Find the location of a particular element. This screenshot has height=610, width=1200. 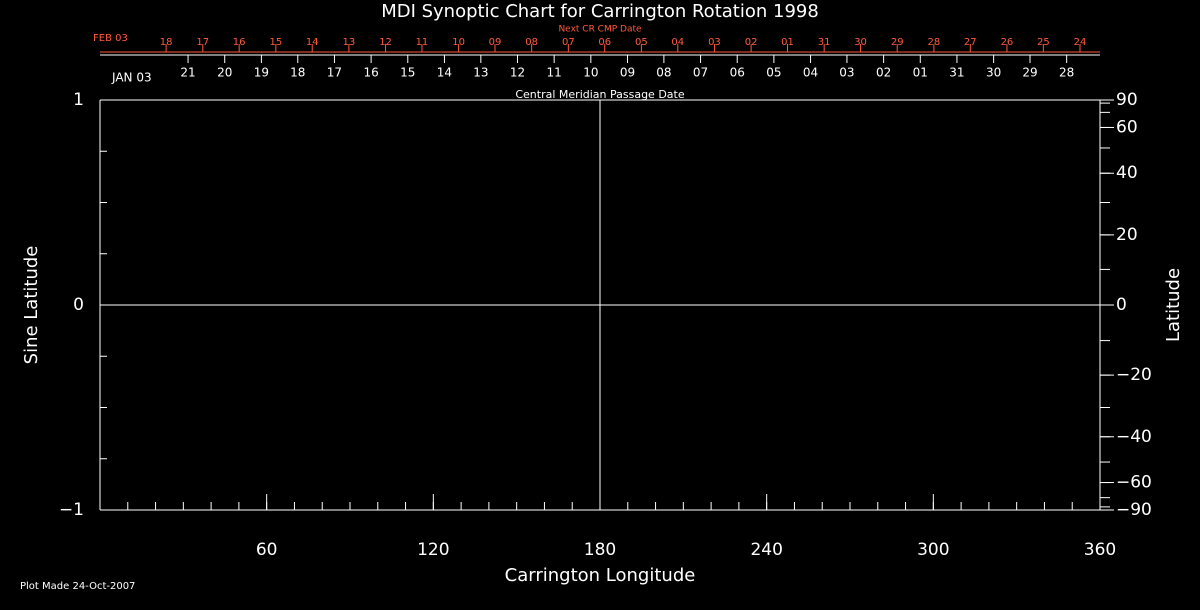

next_axis-date: 09 is located at coordinates (495, 42).